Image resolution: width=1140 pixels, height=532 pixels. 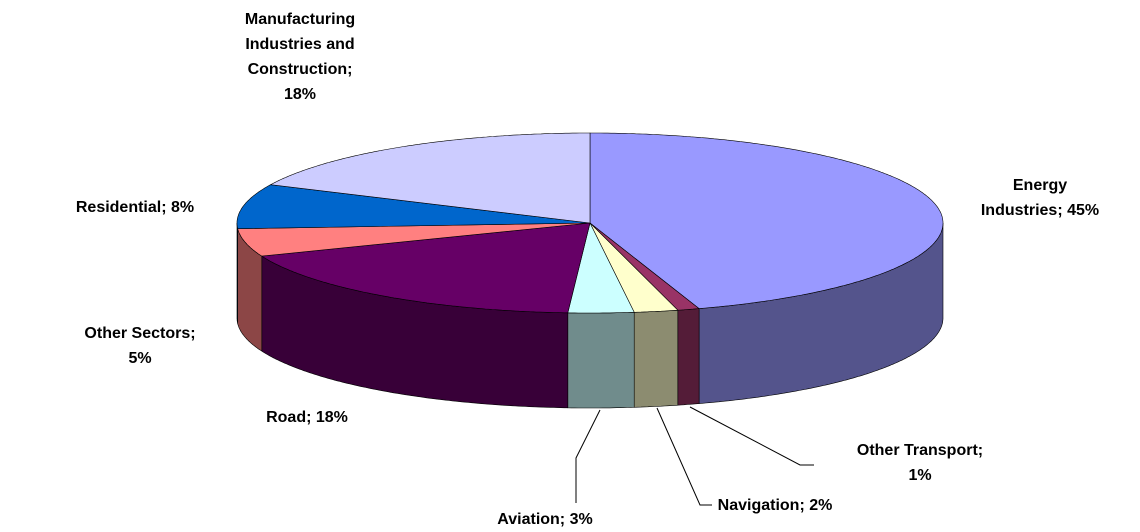 I want to click on data-label: Other Transport; 1%, so click(x=920, y=463).